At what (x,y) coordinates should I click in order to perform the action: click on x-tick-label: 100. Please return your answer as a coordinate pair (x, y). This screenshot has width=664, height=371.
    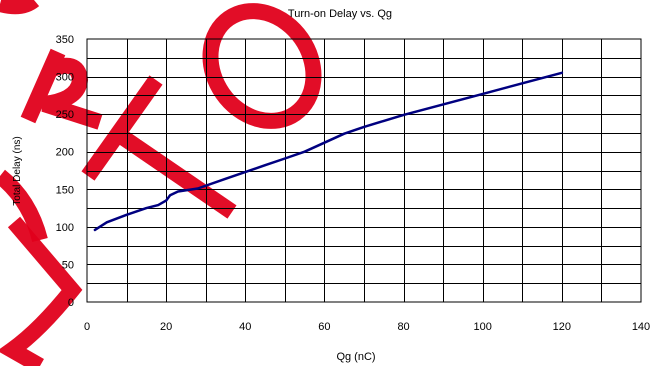
    Looking at the image, I should click on (483, 327).